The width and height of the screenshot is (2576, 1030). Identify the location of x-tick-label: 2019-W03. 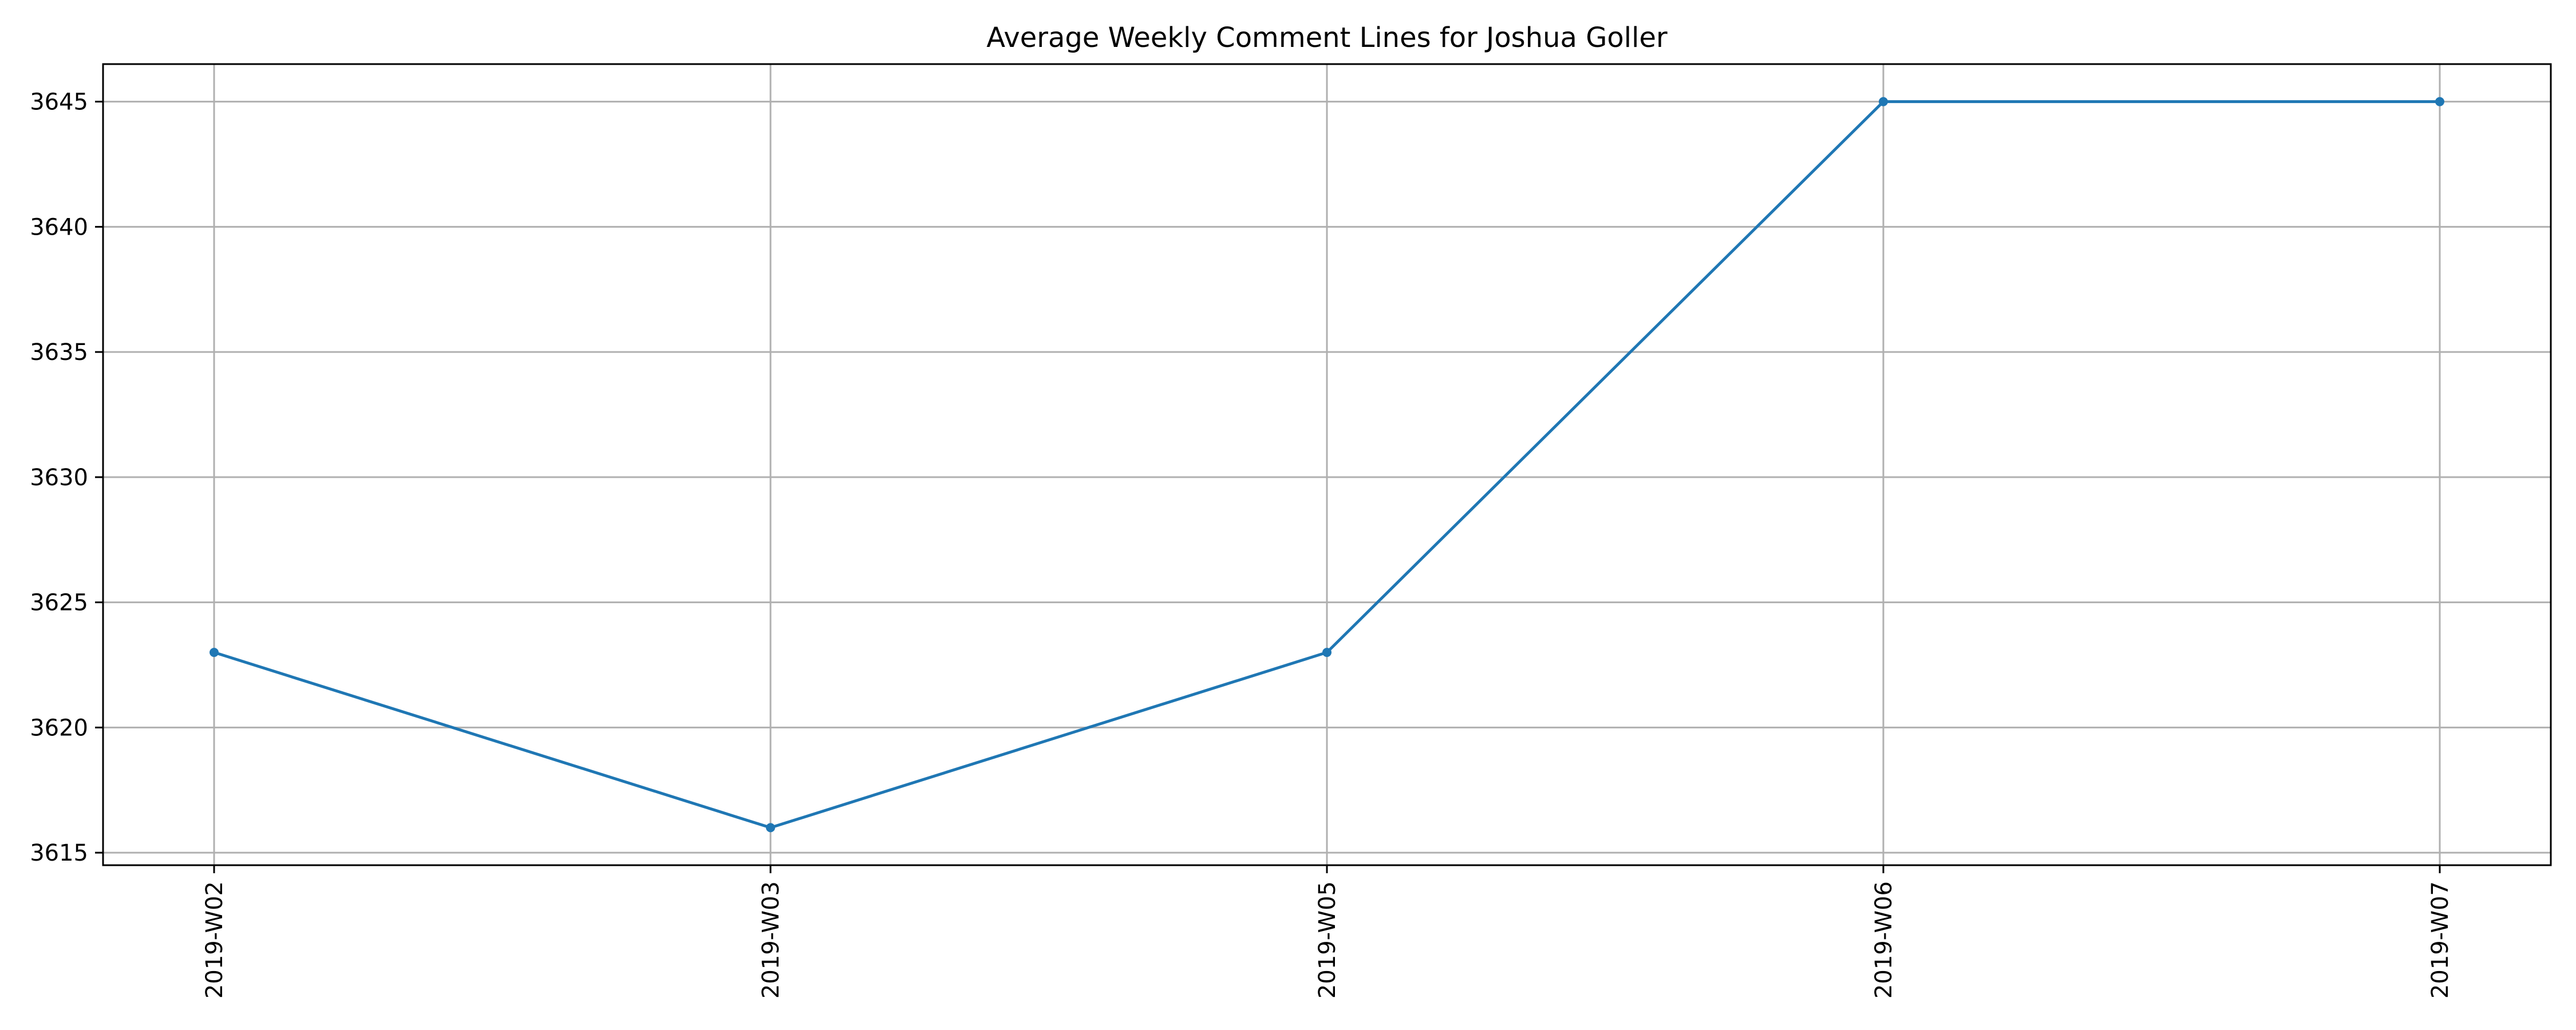
(771, 940).